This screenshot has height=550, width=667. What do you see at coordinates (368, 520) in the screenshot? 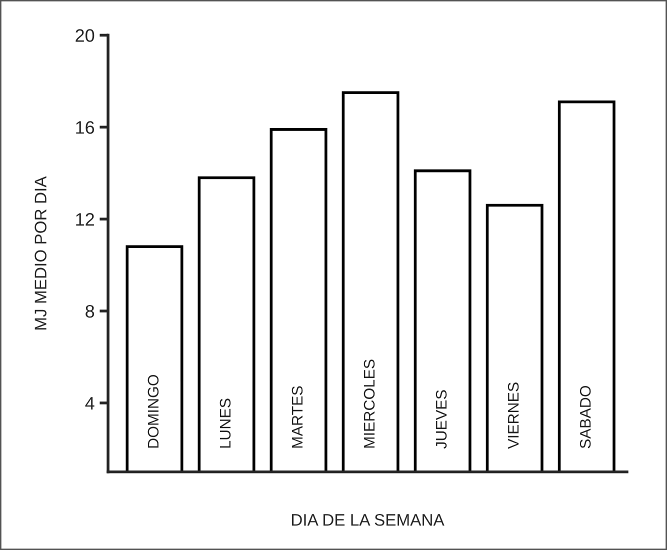
I see `x-axis-title: DIA DE LA SEMANA` at bounding box center [368, 520].